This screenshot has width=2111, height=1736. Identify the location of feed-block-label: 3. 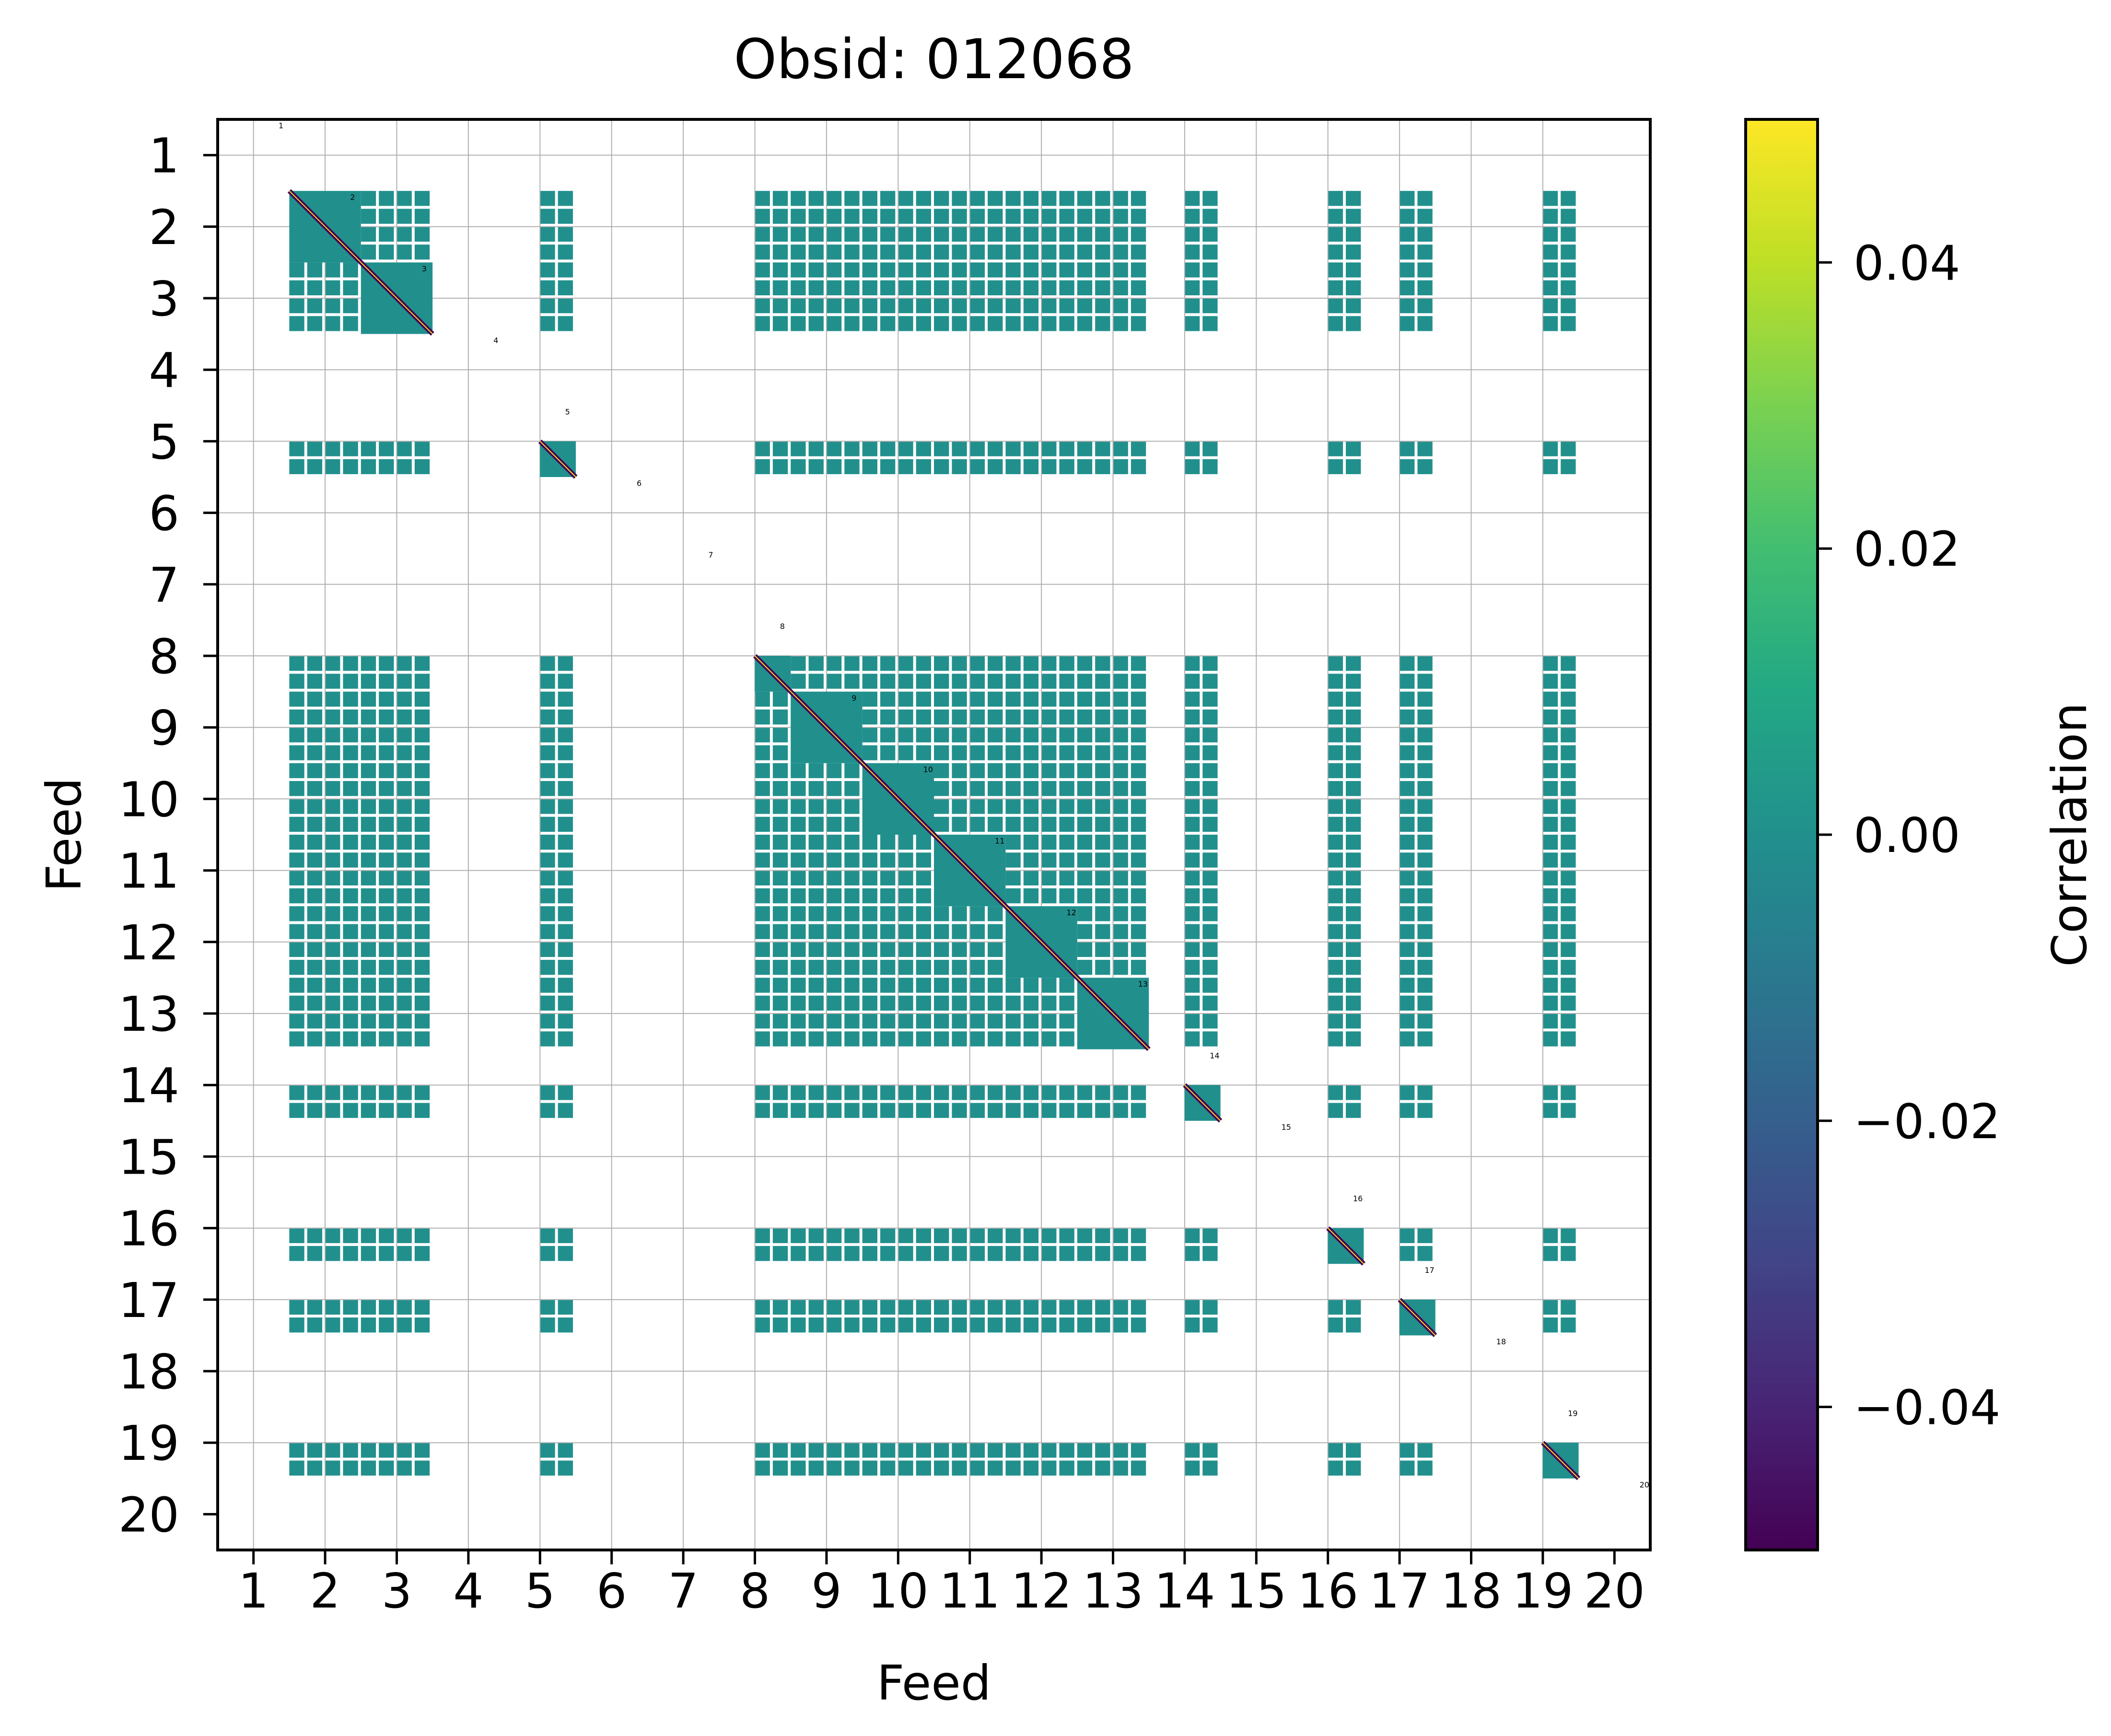
(424, 268).